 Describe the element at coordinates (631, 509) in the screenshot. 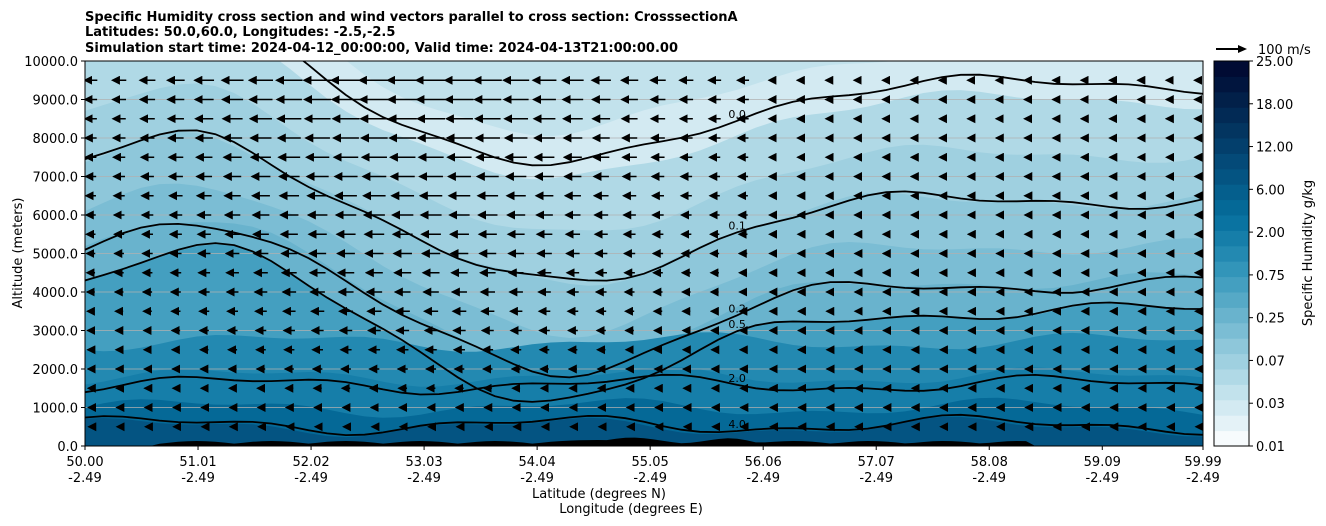

I see `x-axis-label-longitude: Longitude (degrees E)` at that location.